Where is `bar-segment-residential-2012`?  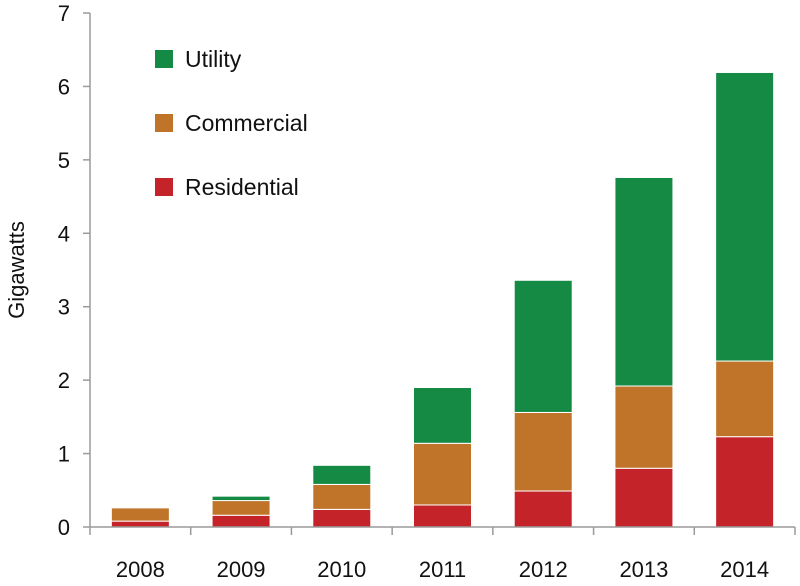 bar-segment-residential-2012 is located at coordinates (543, 509).